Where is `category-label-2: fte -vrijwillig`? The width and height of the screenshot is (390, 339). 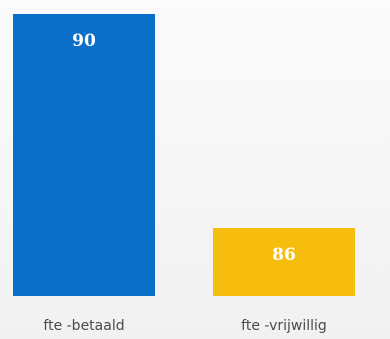
category-label-2: fte -vrijwillig is located at coordinates (284, 326).